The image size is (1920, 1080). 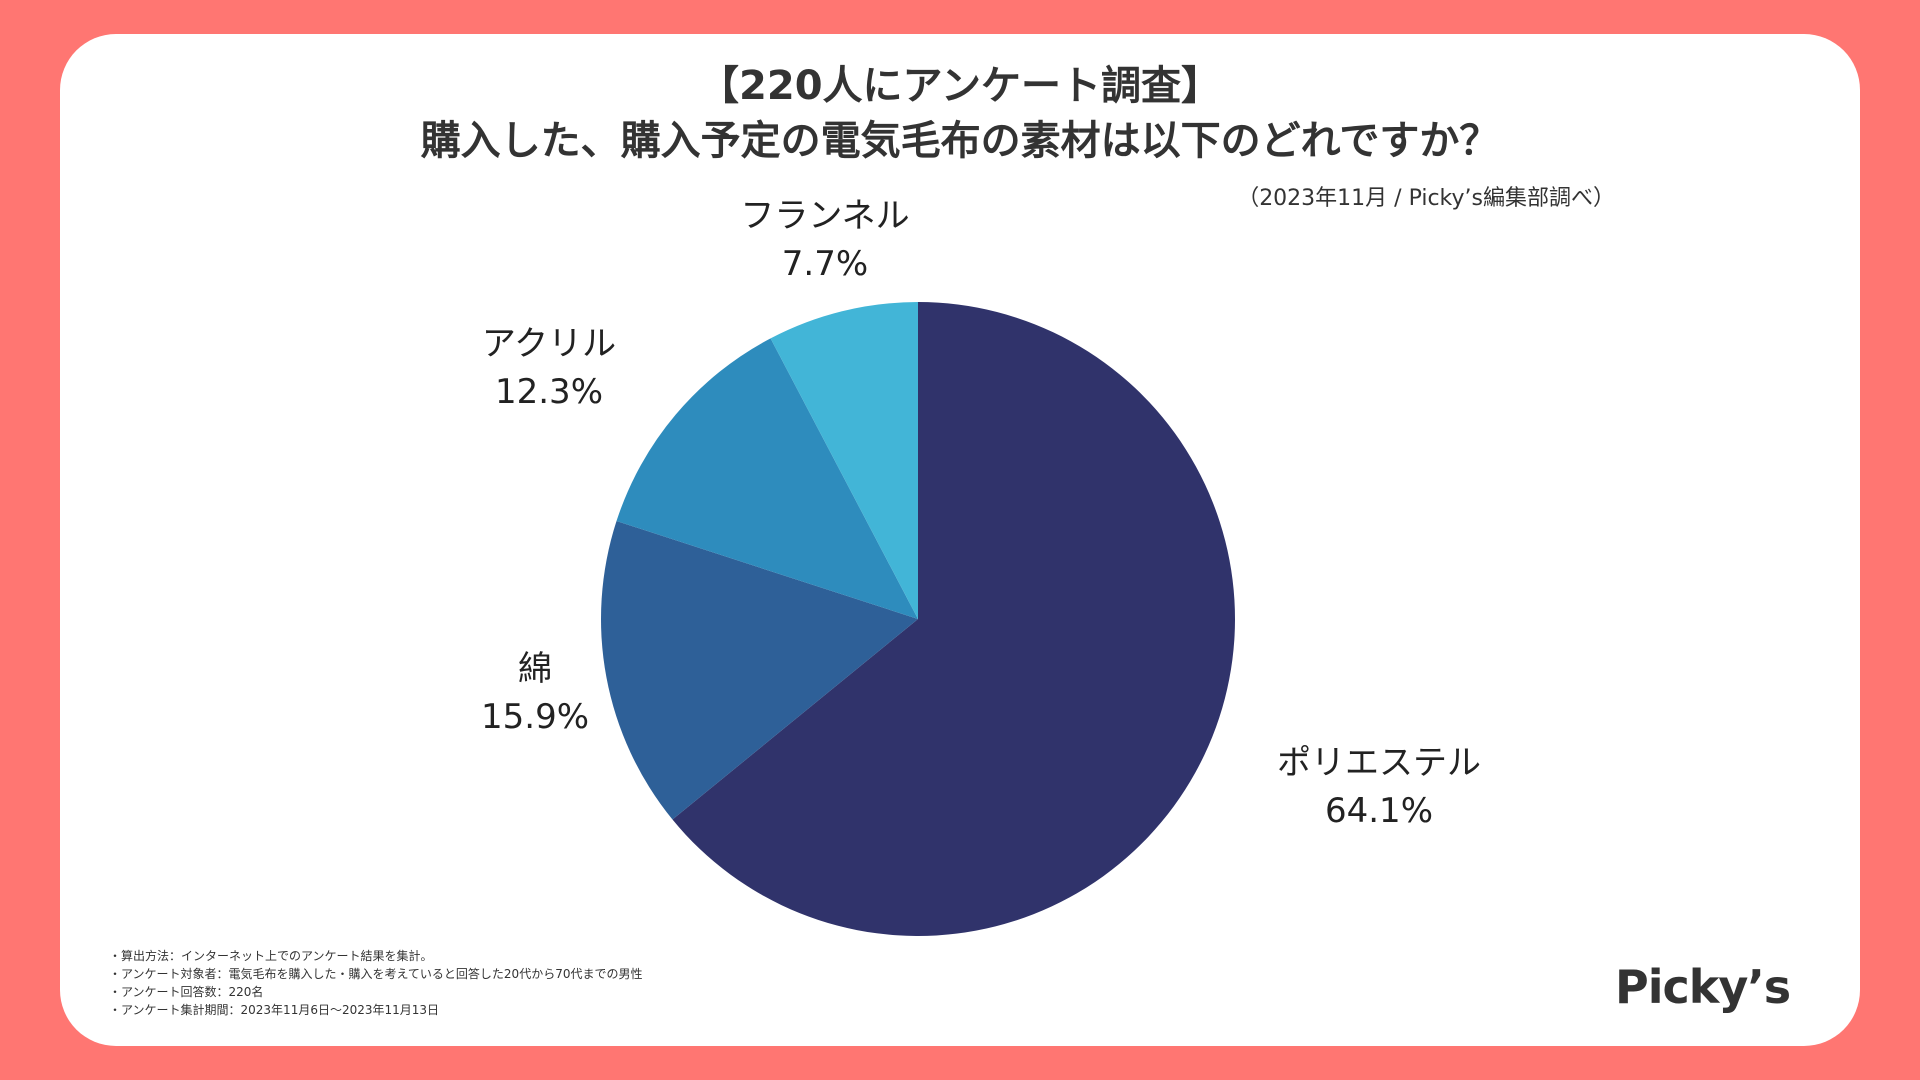 I want to click on label-cotton-value: 15.9%, so click(x=535, y=717).